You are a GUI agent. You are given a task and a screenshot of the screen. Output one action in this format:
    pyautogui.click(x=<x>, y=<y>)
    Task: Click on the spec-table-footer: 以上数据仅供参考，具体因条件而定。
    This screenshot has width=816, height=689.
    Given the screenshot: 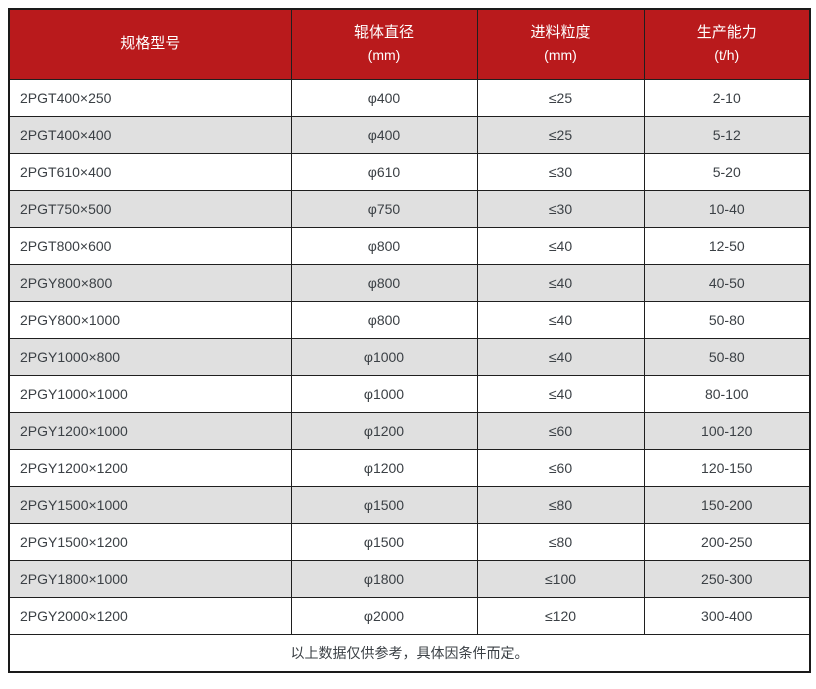 What is the action you would take?
    pyautogui.click(x=409, y=653)
    